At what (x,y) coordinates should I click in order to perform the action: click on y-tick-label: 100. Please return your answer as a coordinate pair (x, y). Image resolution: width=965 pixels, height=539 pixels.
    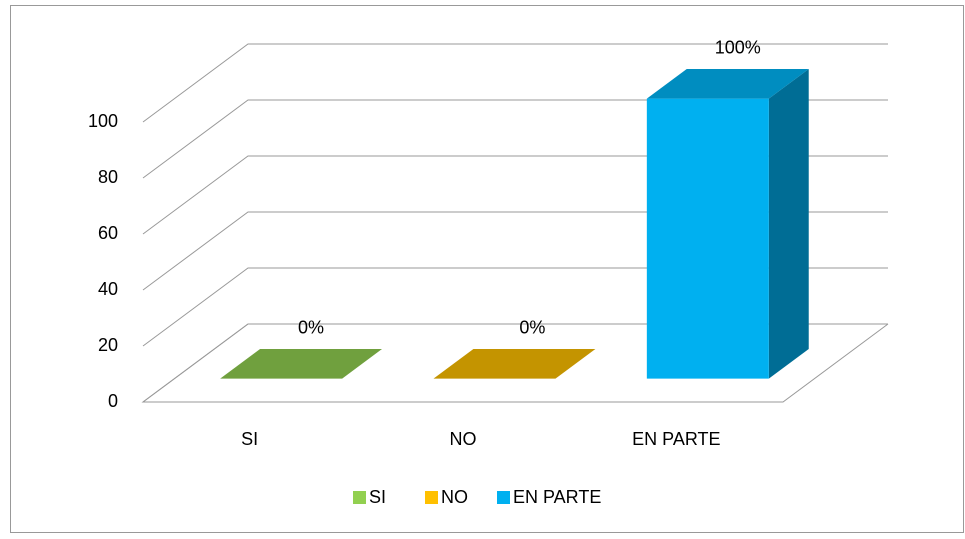
    Looking at the image, I should click on (103, 121).